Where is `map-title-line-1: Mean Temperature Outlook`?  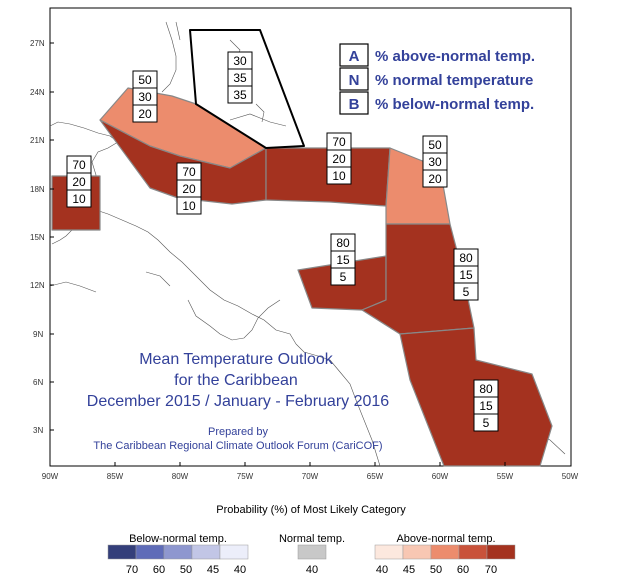
map-title-line-1: Mean Temperature Outlook is located at coordinates (236, 359).